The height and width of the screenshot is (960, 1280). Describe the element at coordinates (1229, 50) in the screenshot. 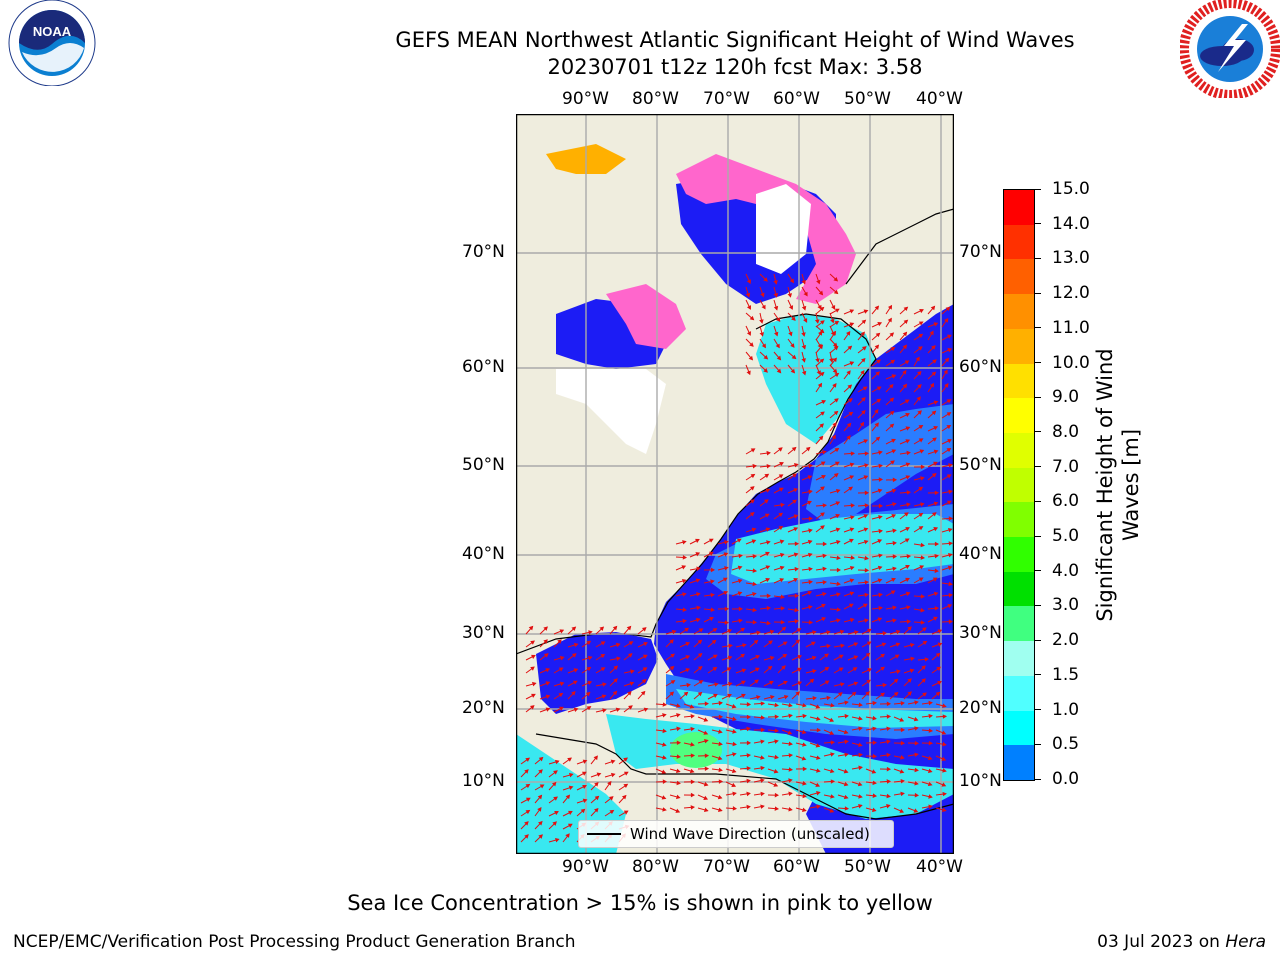

I see `nws-logo` at that location.